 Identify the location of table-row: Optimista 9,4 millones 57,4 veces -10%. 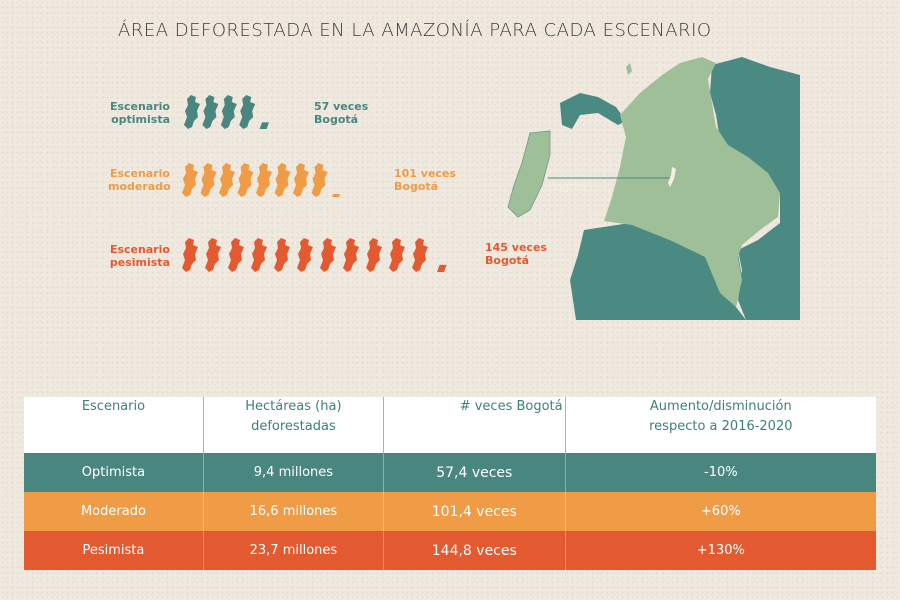
(450, 472).